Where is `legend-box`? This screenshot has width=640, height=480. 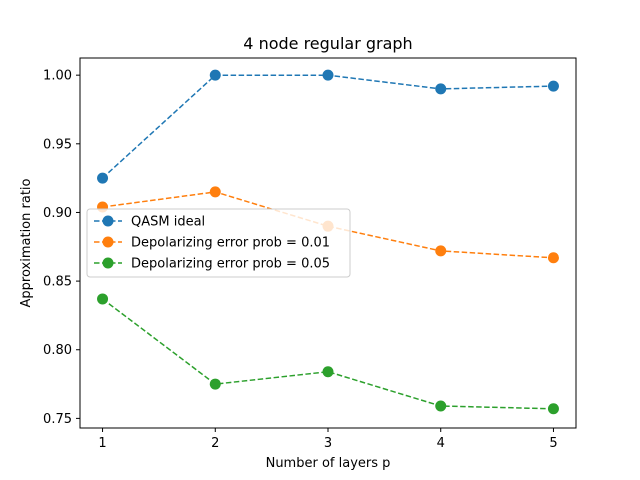
legend-box is located at coordinates (218, 243).